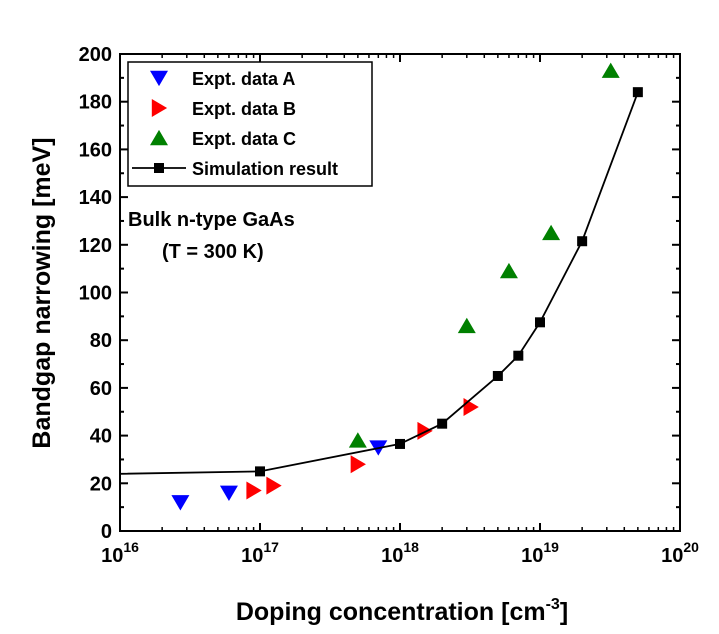 The image size is (719, 634). I want to click on y-axis-title: Bandgap narrowing [meV], so click(42, 292).